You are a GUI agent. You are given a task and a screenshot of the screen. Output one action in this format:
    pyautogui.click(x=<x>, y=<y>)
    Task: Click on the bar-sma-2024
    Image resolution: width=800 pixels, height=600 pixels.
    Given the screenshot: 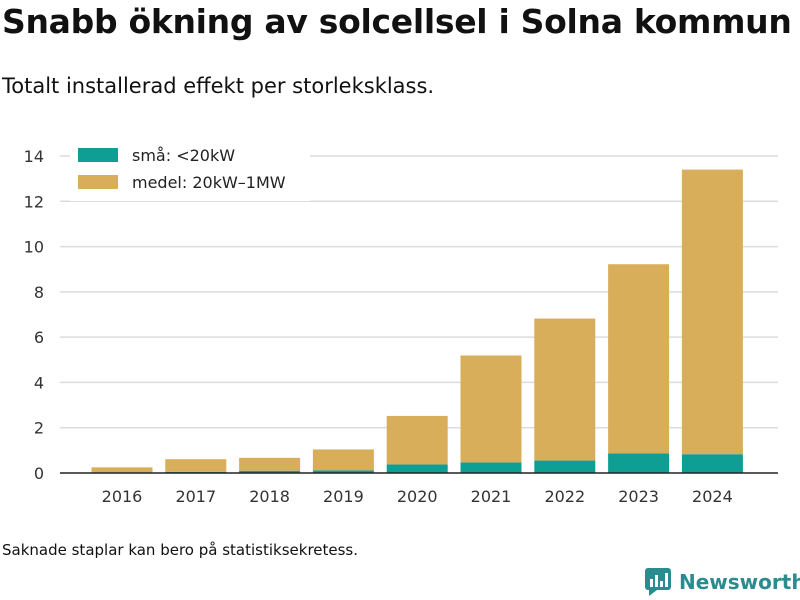 What is the action you would take?
    pyautogui.click(x=712, y=463)
    